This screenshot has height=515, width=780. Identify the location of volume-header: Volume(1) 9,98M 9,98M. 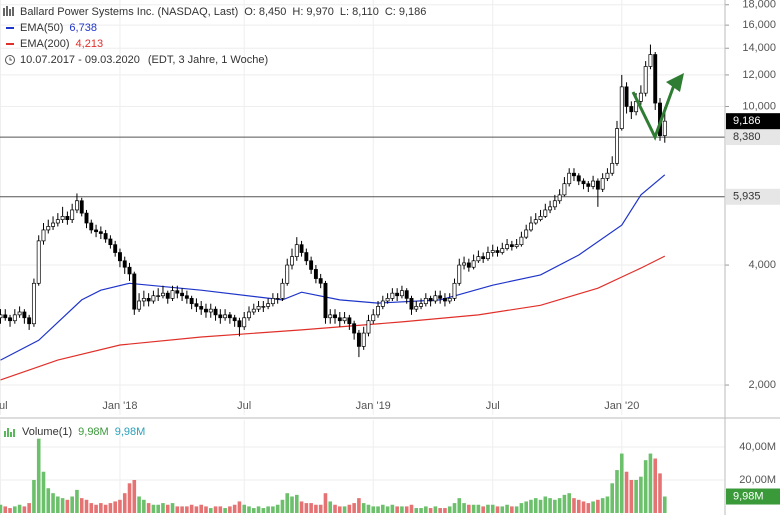
(83, 432).